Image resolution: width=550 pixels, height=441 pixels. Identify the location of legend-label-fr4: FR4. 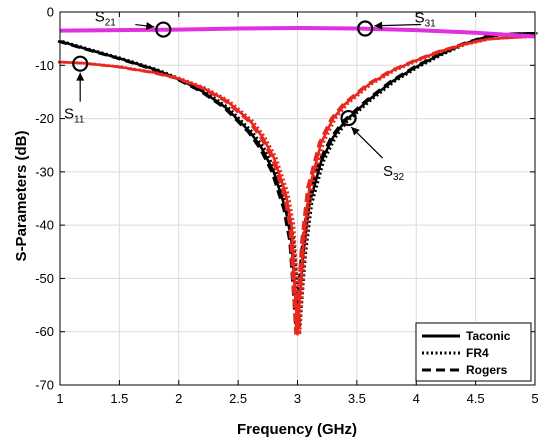
(477, 353).